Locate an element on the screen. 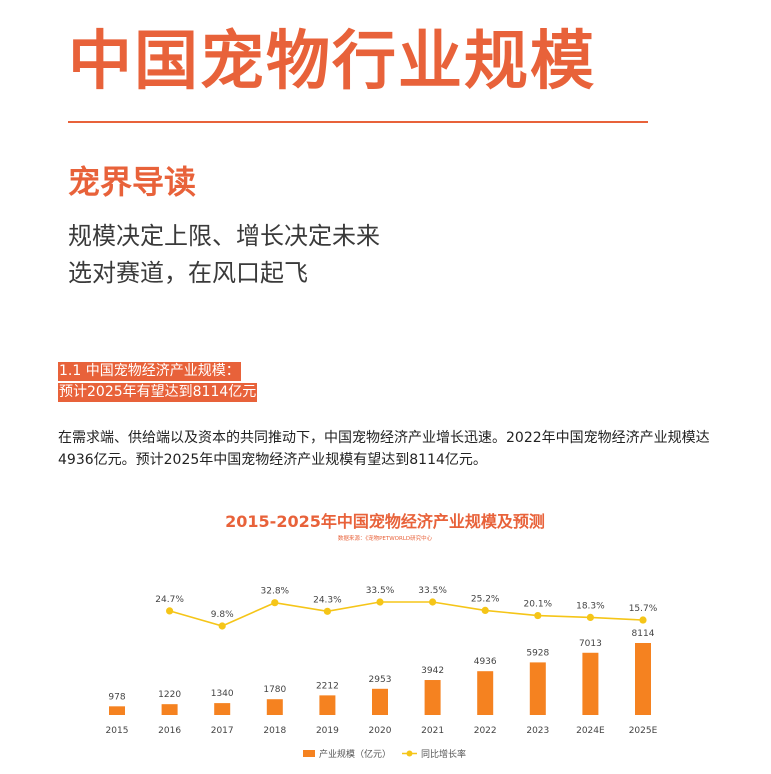  x-tick-2017: 2017 is located at coordinates (222, 731).